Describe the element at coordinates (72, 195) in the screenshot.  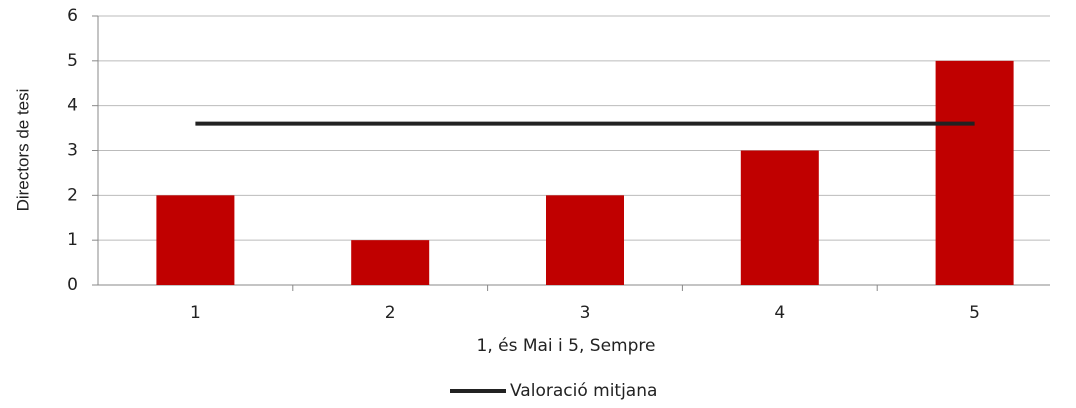
I see `y-tick-label: 2` at that location.